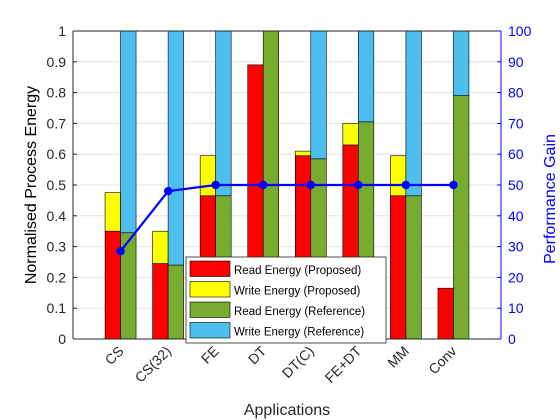 This screenshot has height=420, width=560. What do you see at coordinates (516, 93) in the screenshot?
I see `y2-tick-label: 80` at bounding box center [516, 93].